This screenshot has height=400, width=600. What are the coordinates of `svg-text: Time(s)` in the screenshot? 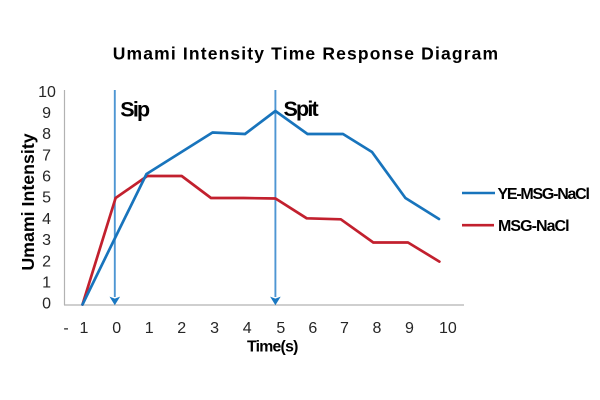 It's located at (272, 347).